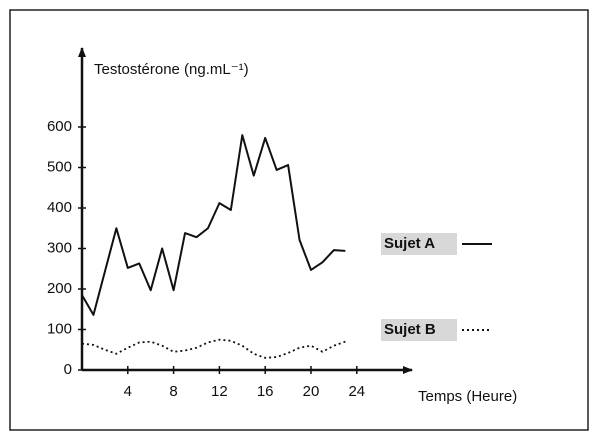 This screenshot has width=603, height=439. I want to click on x-axis-label: Temps (Heure), so click(467, 396).